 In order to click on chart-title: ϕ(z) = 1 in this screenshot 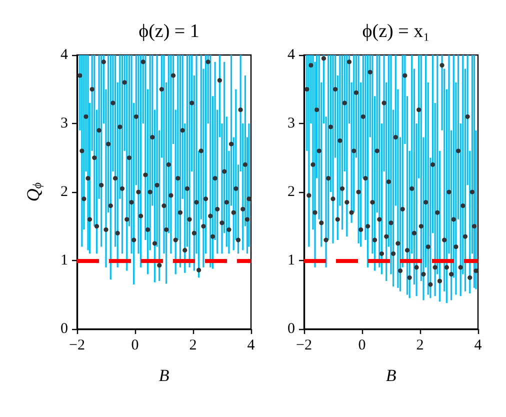, I will do `click(169, 31)`.